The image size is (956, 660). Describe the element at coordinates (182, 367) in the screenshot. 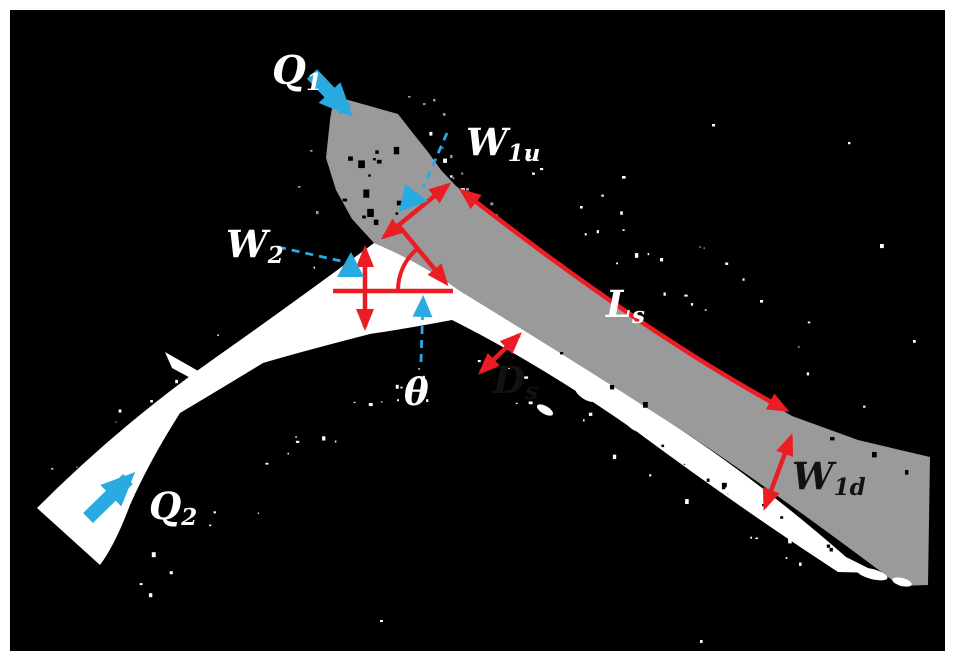

I see `bank-spur` at that location.